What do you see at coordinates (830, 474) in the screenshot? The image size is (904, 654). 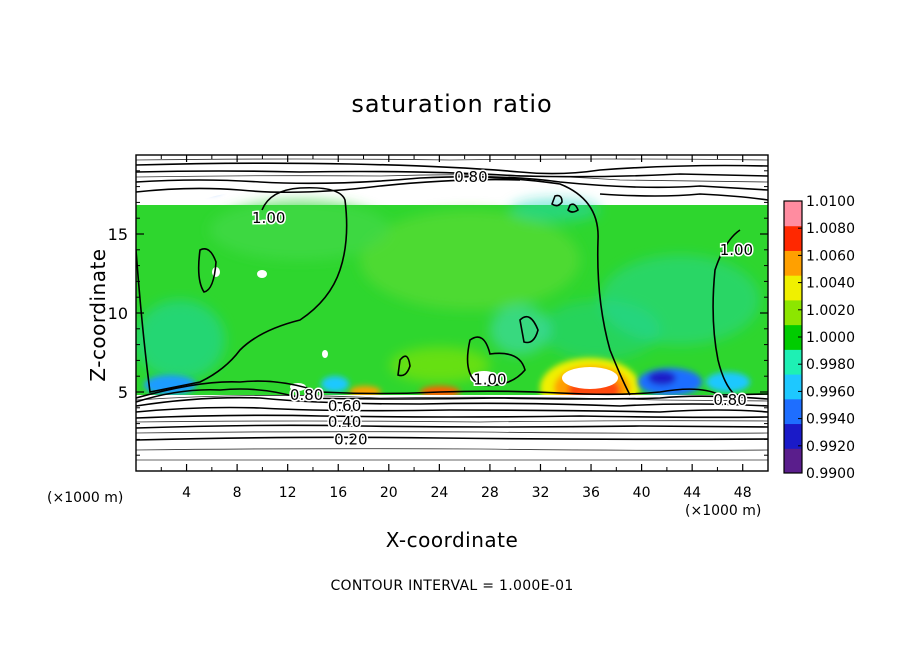 I see `colorbar-label-0: 0.9900` at bounding box center [830, 474].